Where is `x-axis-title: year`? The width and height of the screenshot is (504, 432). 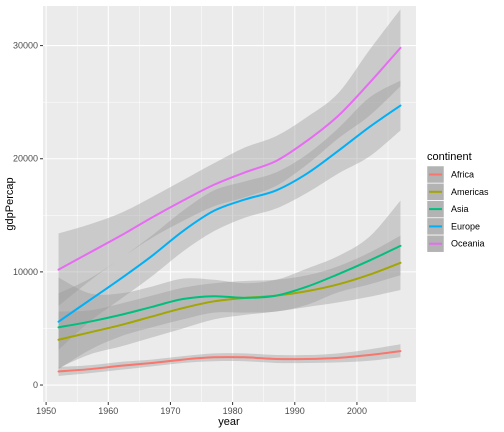 x-axis-title: year is located at coordinates (229, 422).